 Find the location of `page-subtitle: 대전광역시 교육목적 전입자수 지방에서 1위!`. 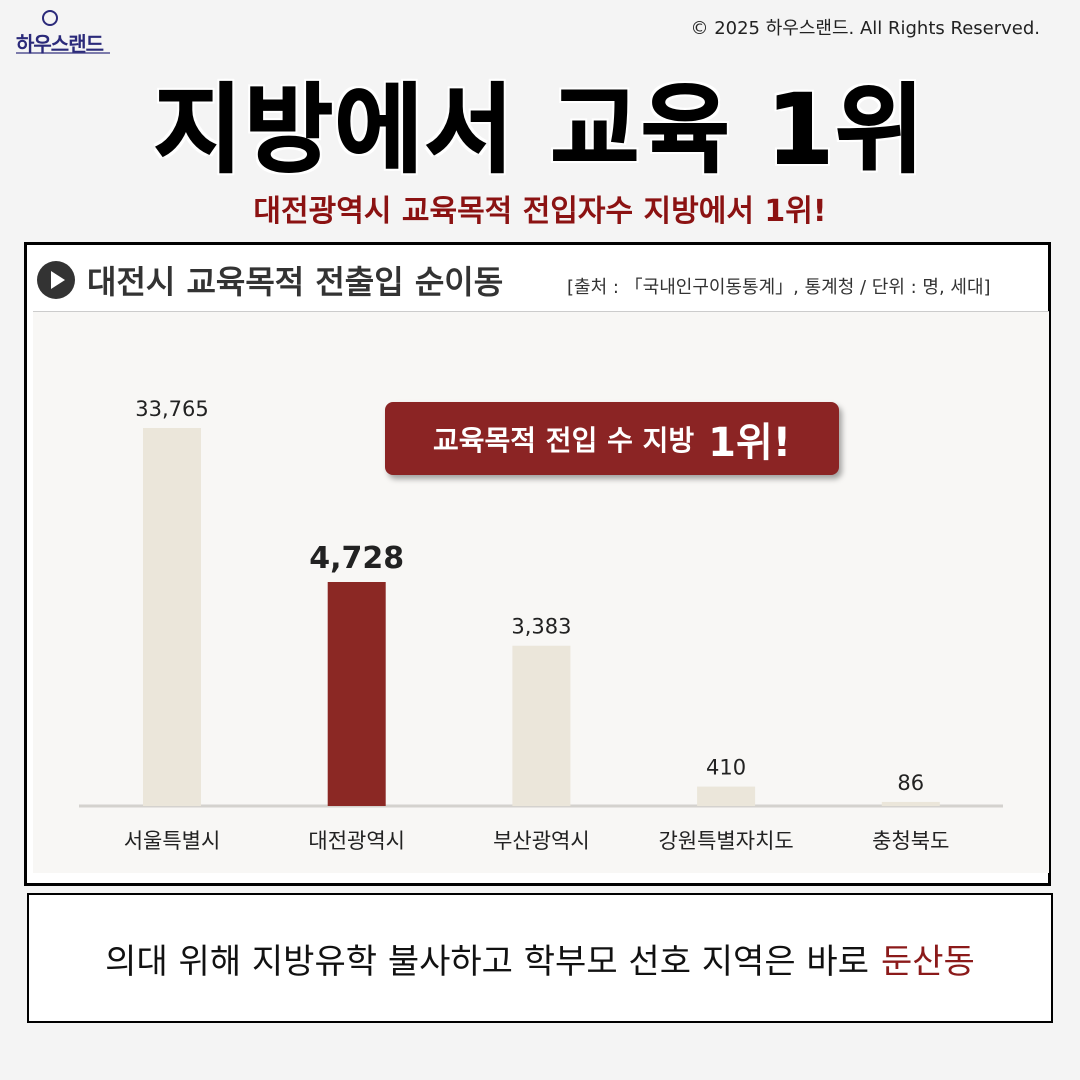

page-subtitle: 대전광역시 교육목적 전입자수 지방에서 1위! is located at coordinates (540, 211).